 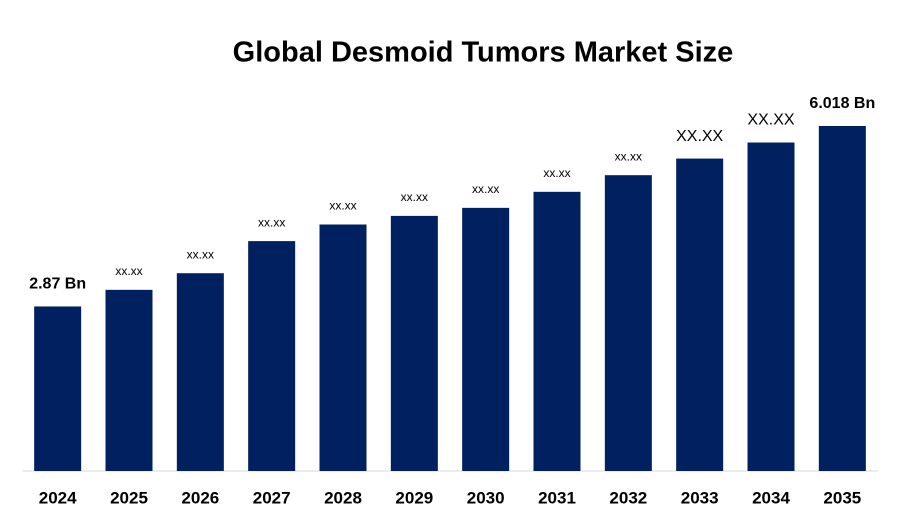 What do you see at coordinates (557, 497) in the screenshot?
I see `x-tick-label: 2031` at bounding box center [557, 497].